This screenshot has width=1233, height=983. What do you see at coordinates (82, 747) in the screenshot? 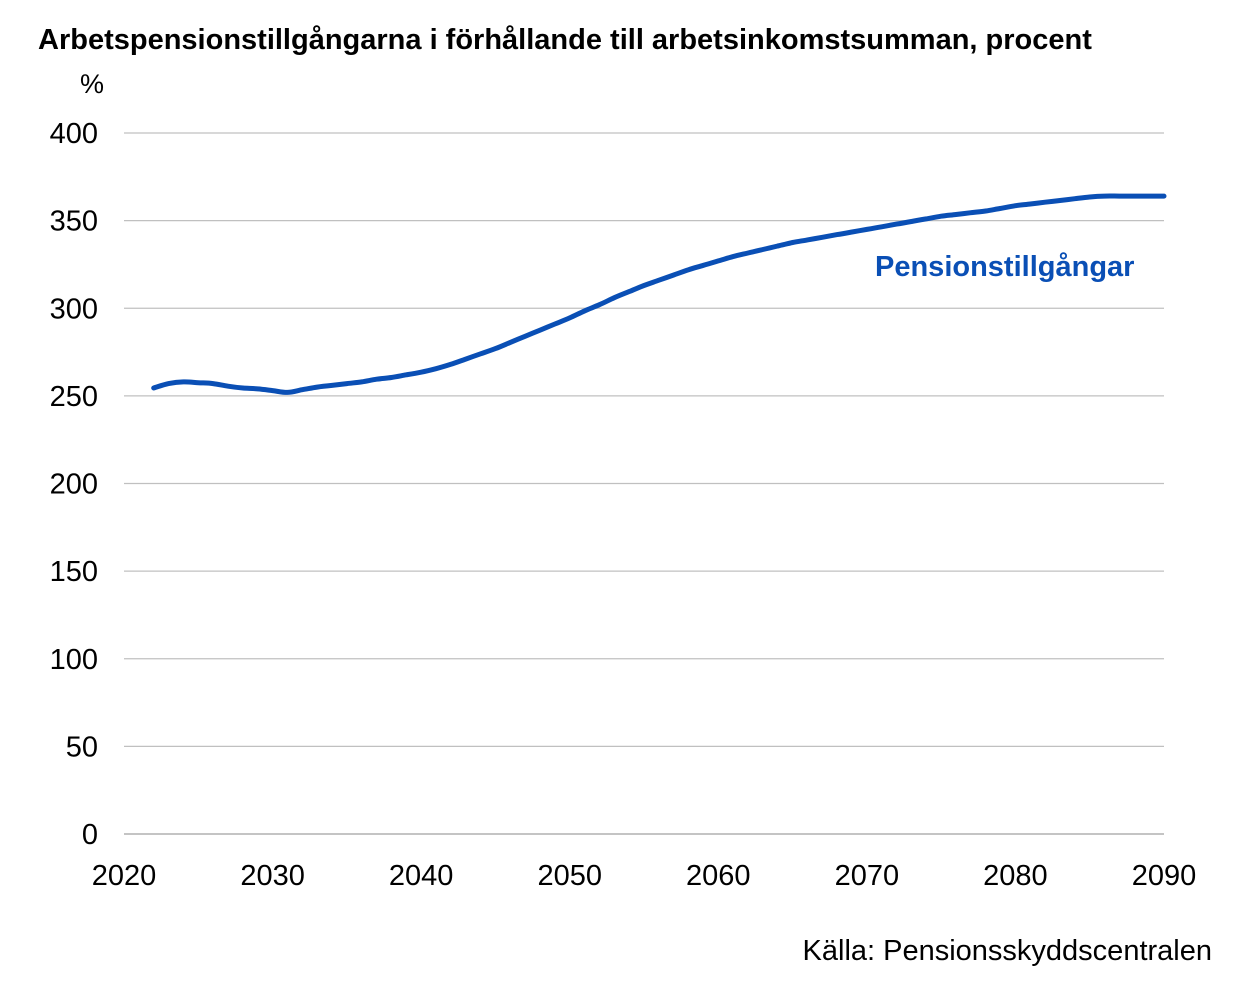
I see `y-tick-label: 50` at bounding box center [82, 747].